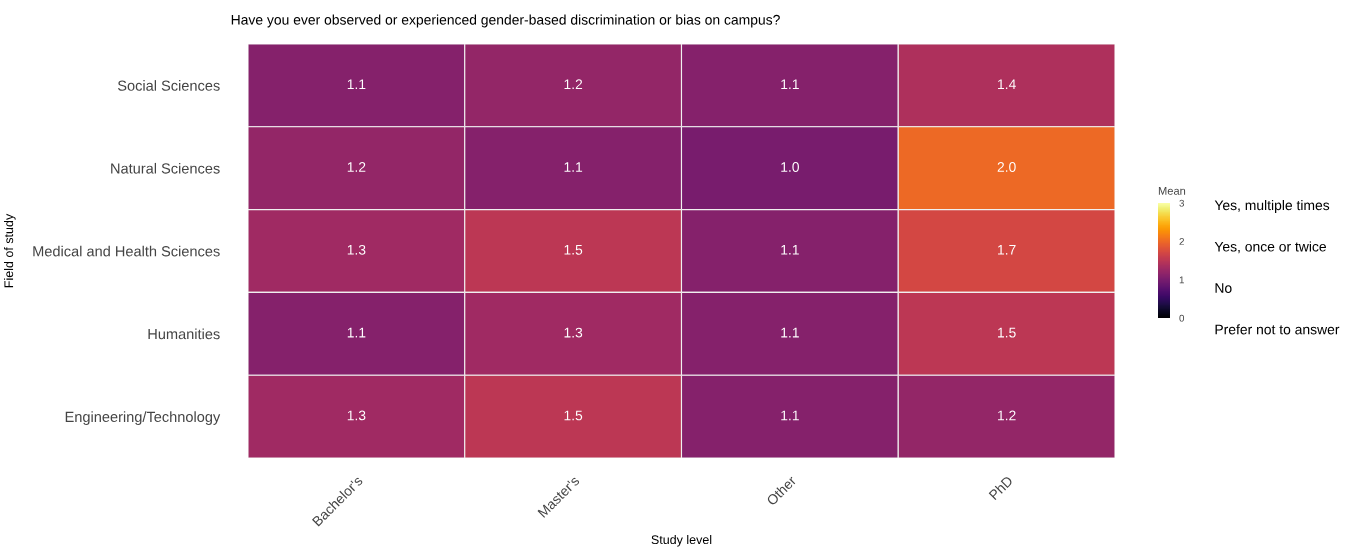 The height and width of the screenshot is (555, 1355). What do you see at coordinates (1006, 167) in the screenshot?
I see `data-label: 2.0` at bounding box center [1006, 167].